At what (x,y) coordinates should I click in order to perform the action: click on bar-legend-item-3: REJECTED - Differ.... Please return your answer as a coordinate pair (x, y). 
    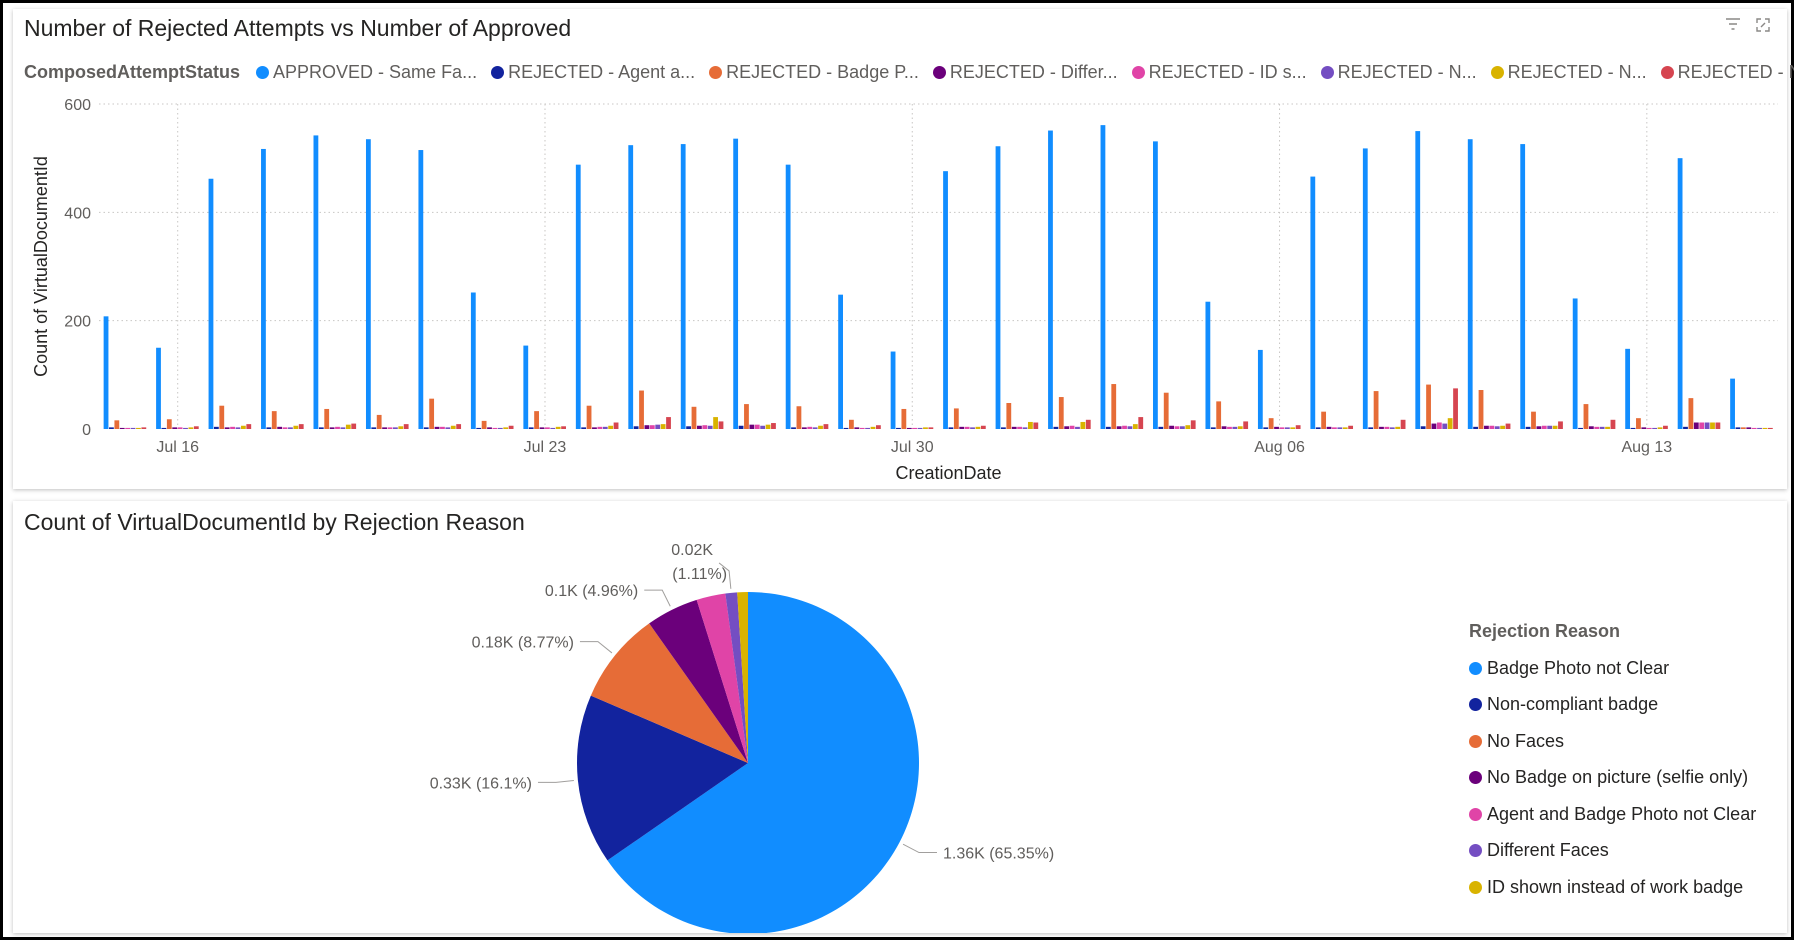
    Looking at the image, I should click on (1025, 72).